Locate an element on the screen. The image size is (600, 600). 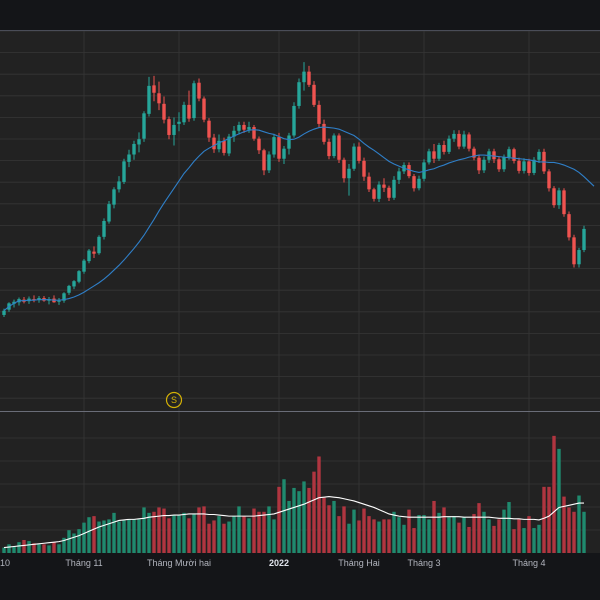
dividend-marker-circle is located at coordinates (174, 400).